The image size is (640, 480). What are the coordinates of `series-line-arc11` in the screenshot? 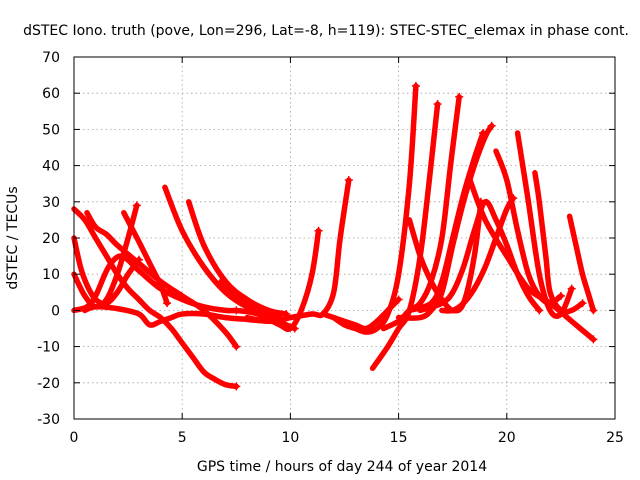 It's located at (277, 280).